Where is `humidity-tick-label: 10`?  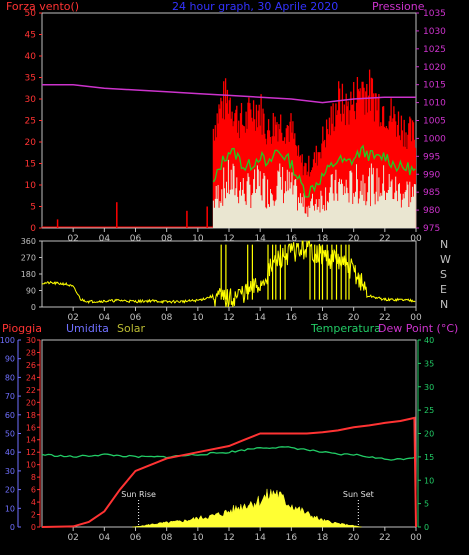 humidity-tick-label: 10 is located at coordinates (10, 508).